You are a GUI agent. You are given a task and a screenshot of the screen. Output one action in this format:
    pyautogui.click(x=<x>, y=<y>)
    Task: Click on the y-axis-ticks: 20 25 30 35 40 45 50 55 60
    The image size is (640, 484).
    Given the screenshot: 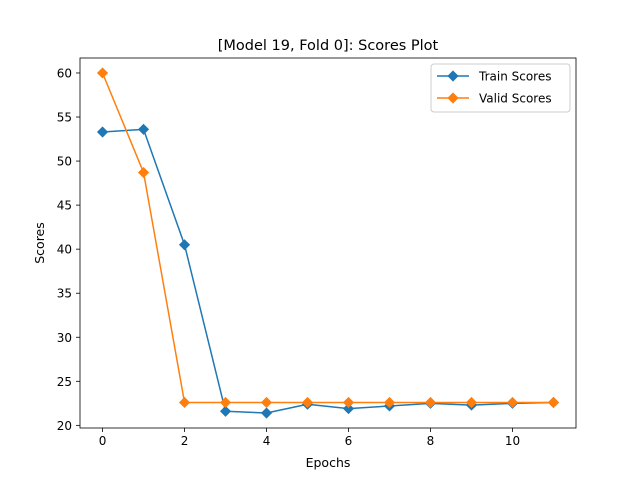 What is the action you would take?
    pyautogui.click(x=68, y=249)
    